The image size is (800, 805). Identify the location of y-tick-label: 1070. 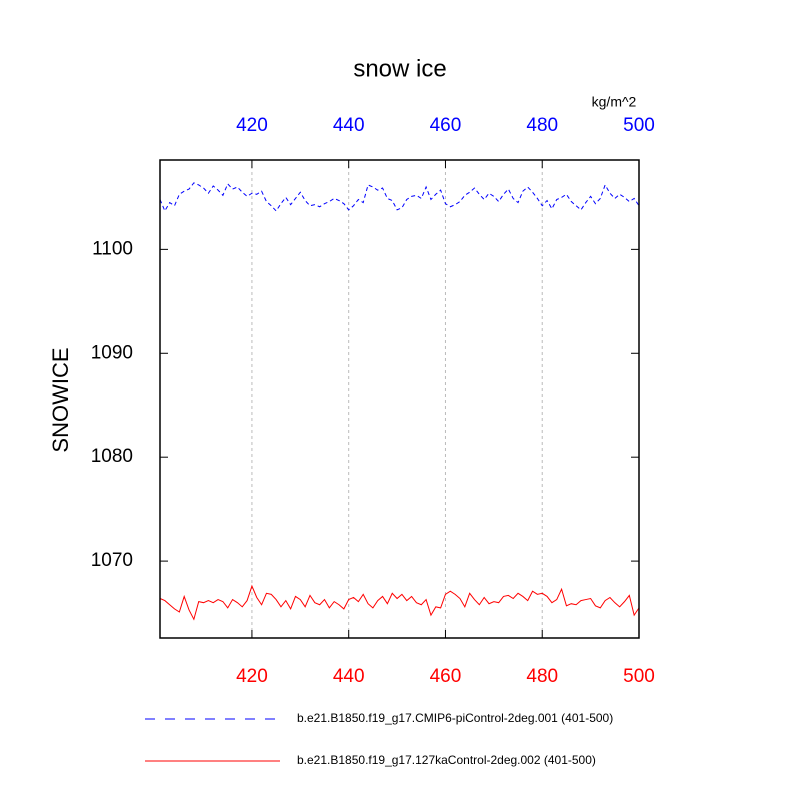
(112, 560).